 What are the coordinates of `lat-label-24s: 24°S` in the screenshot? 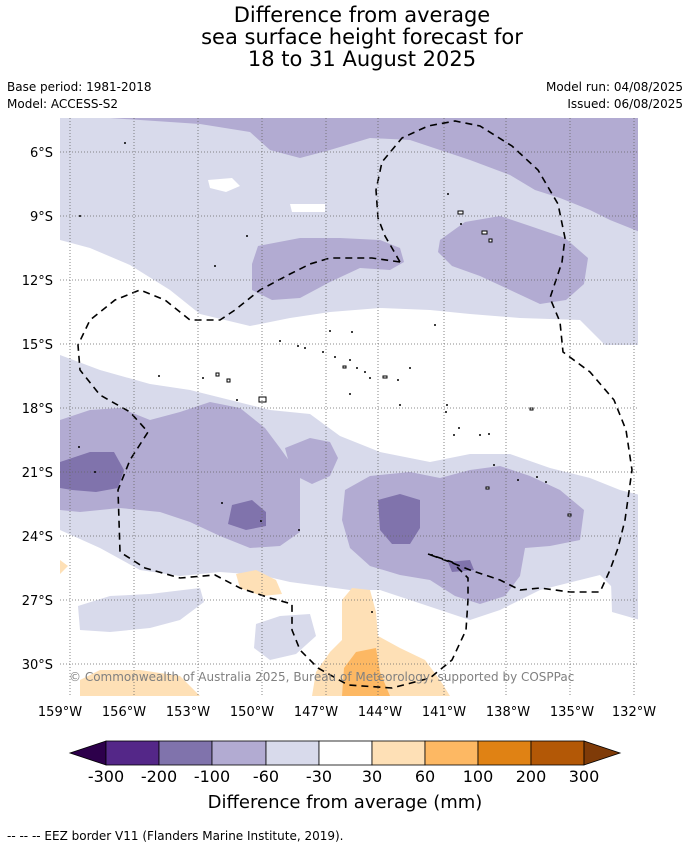 It's located at (37, 537).